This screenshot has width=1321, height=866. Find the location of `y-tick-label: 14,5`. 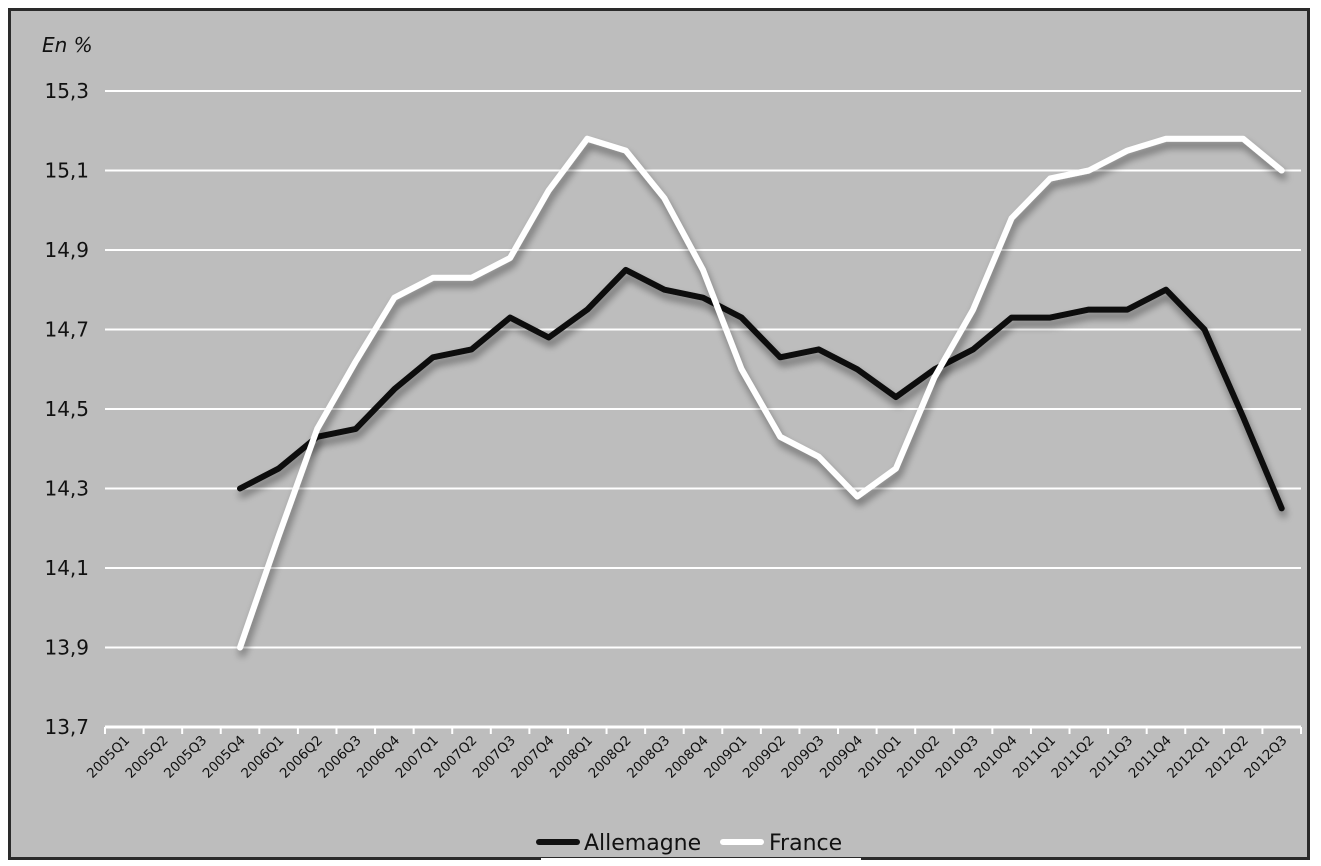

y-tick-label: 14,5 is located at coordinates (66, 409).